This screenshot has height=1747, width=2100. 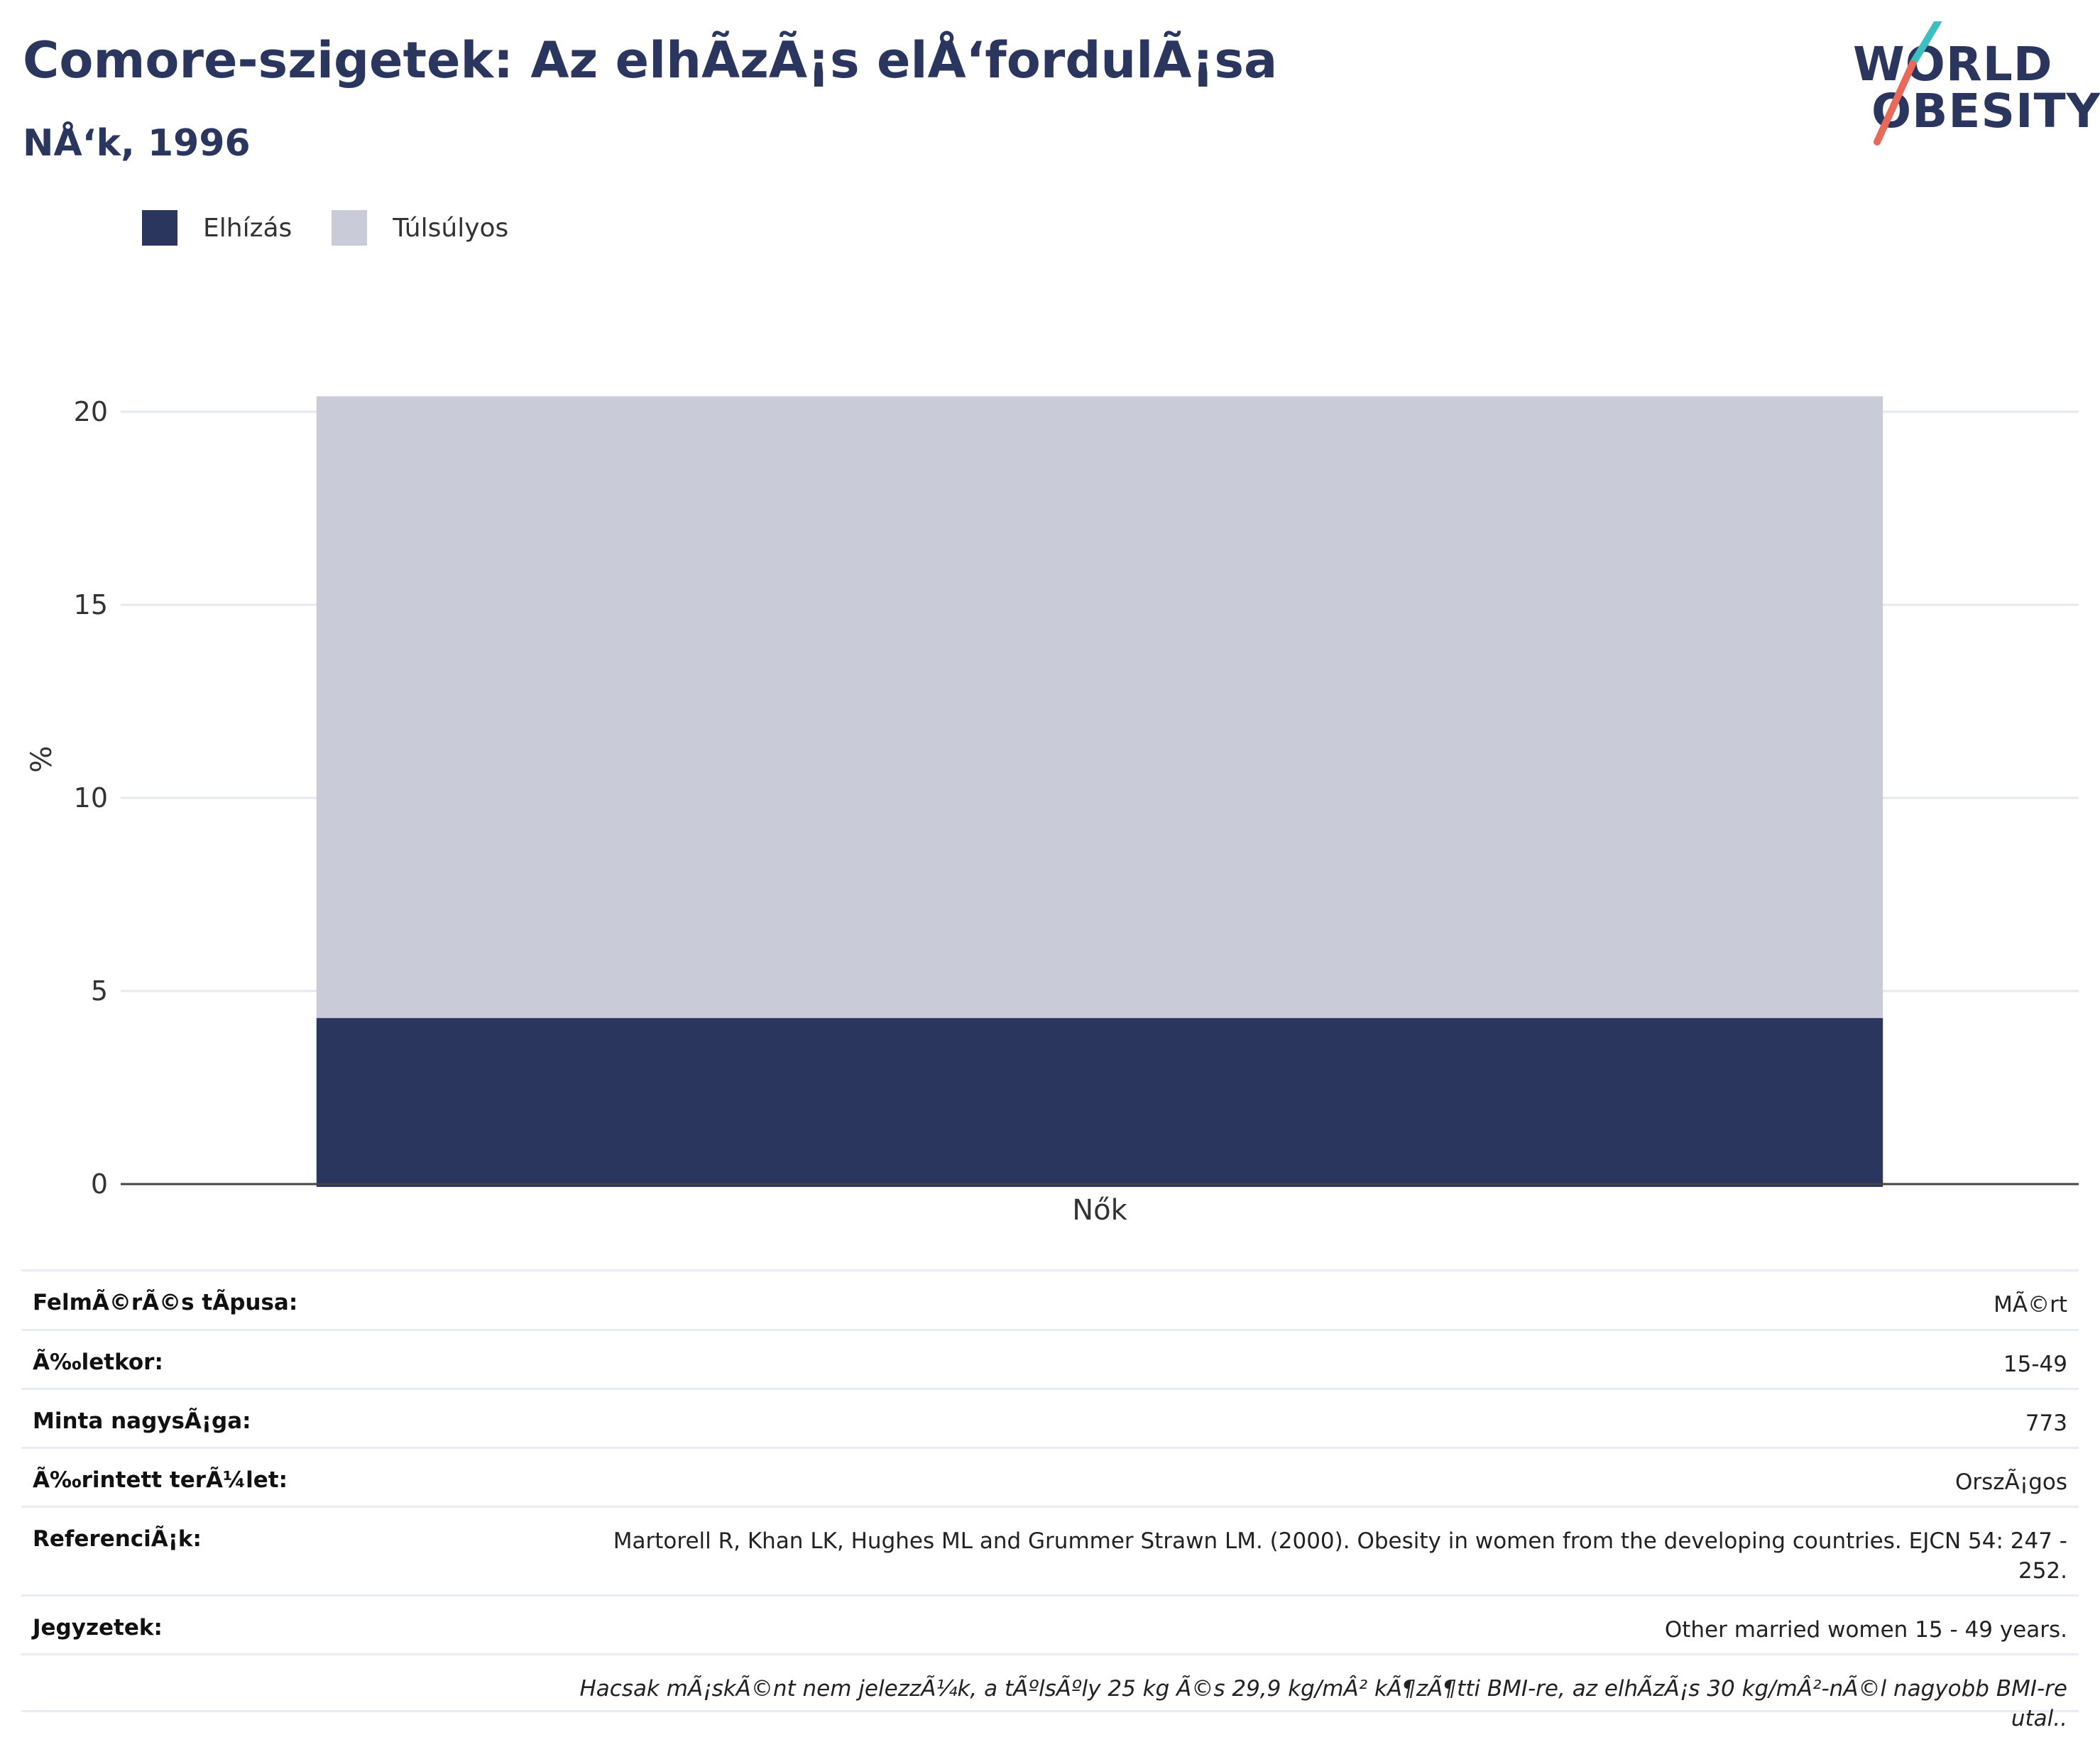 What do you see at coordinates (2046, 1423) in the screenshot?
I see `info-value: 773` at bounding box center [2046, 1423].